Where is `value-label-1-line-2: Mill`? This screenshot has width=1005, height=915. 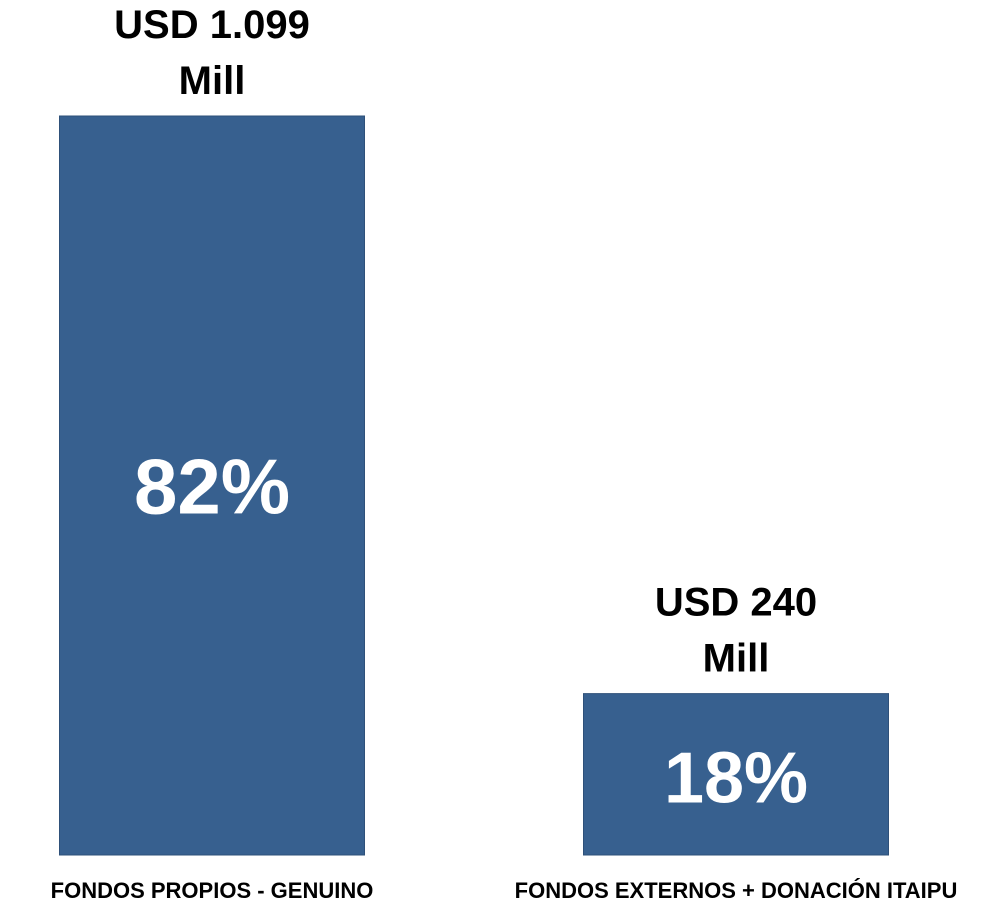 value-label-1-line-2: Mill is located at coordinates (212, 81).